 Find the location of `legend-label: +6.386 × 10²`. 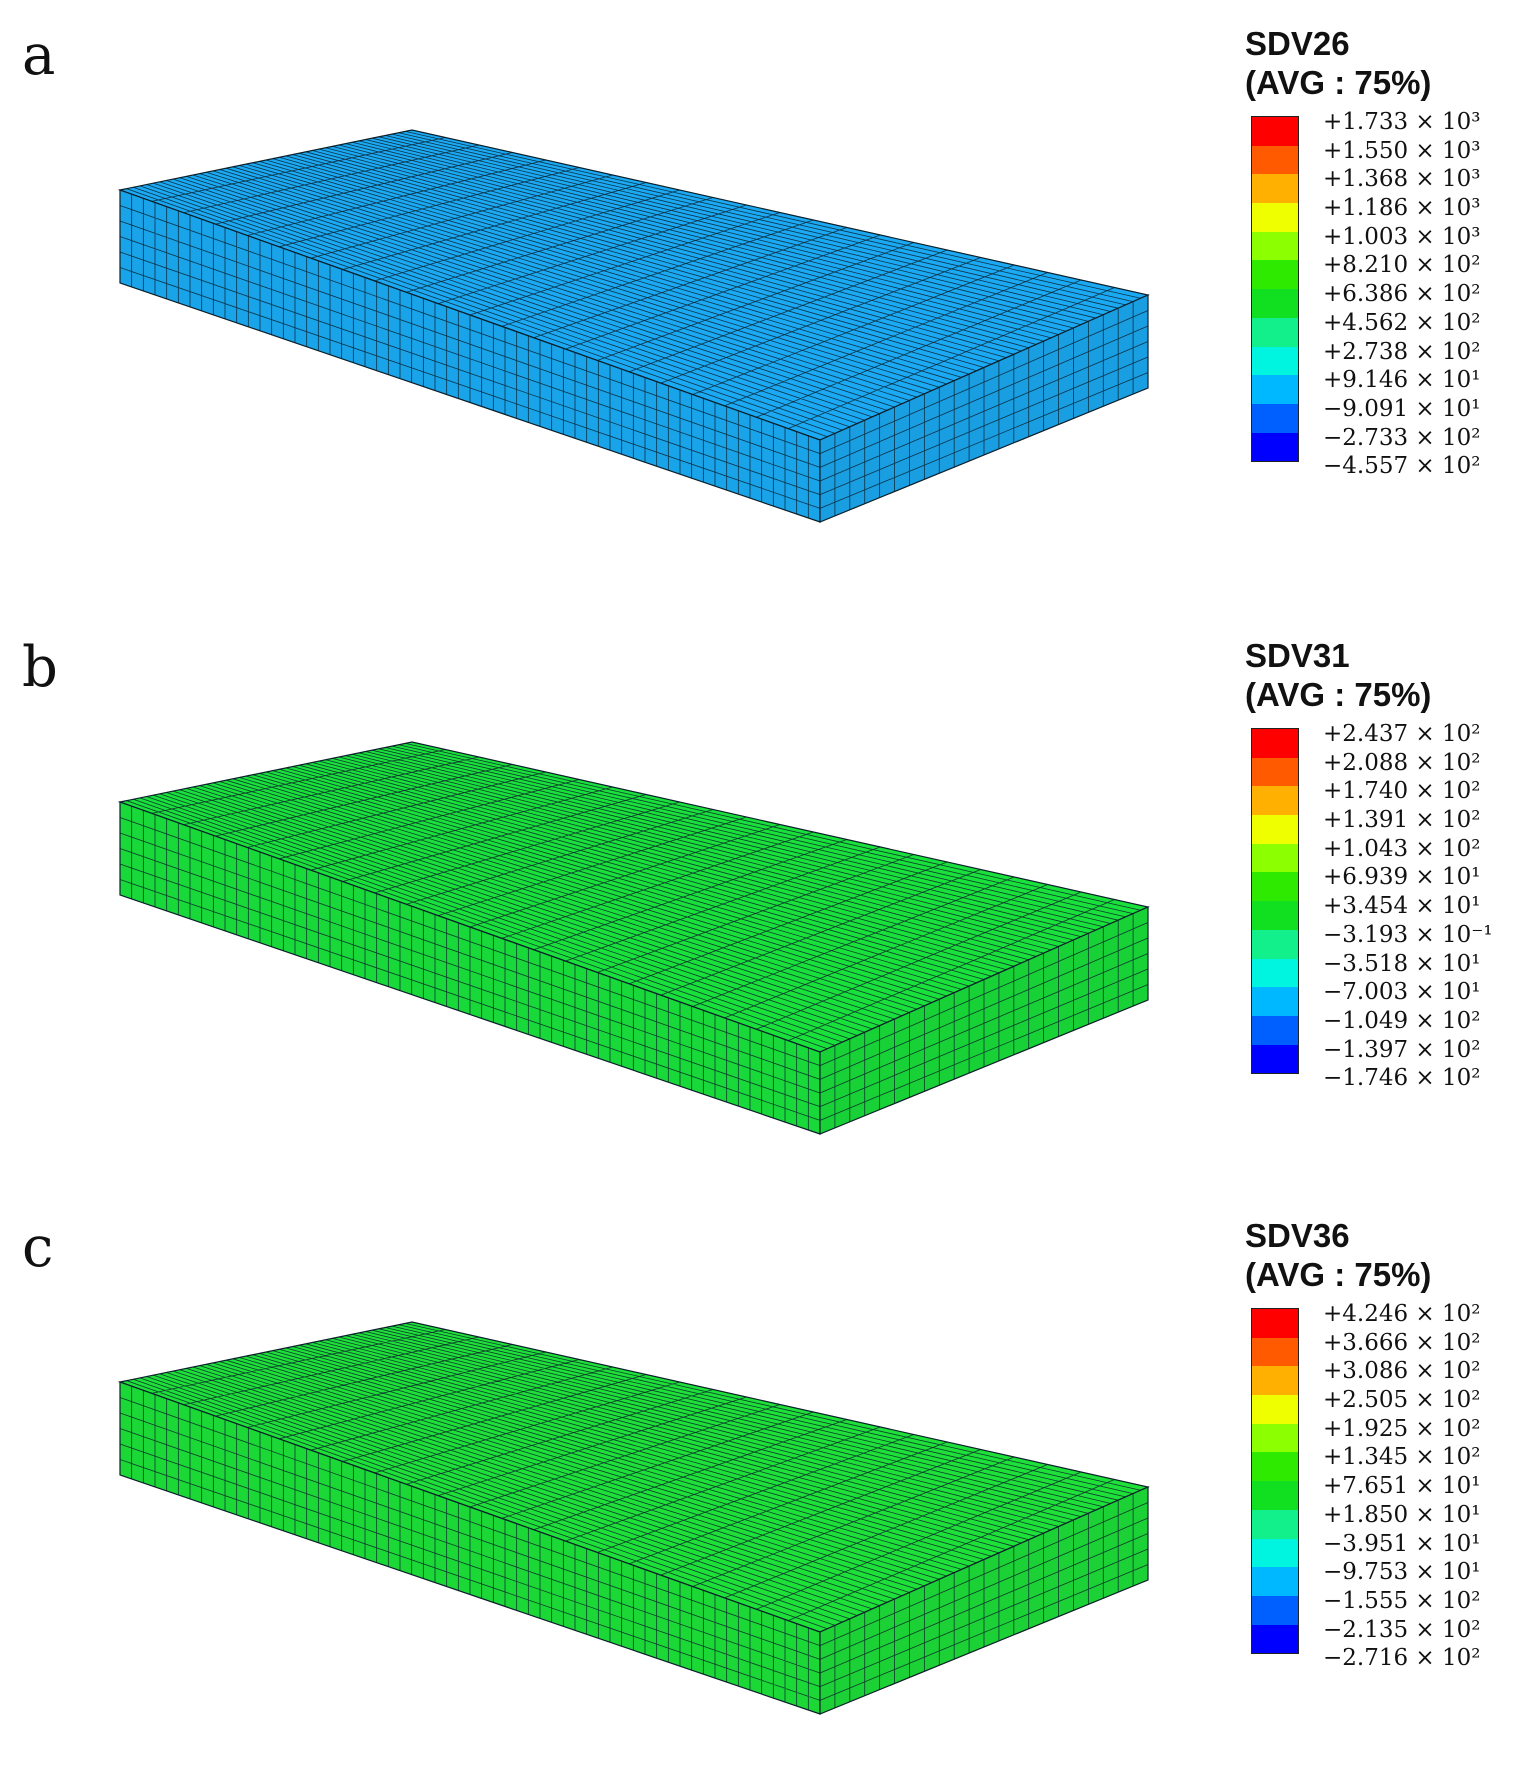

legend-label: +6.386 × 10² is located at coordinates (1402, 294).